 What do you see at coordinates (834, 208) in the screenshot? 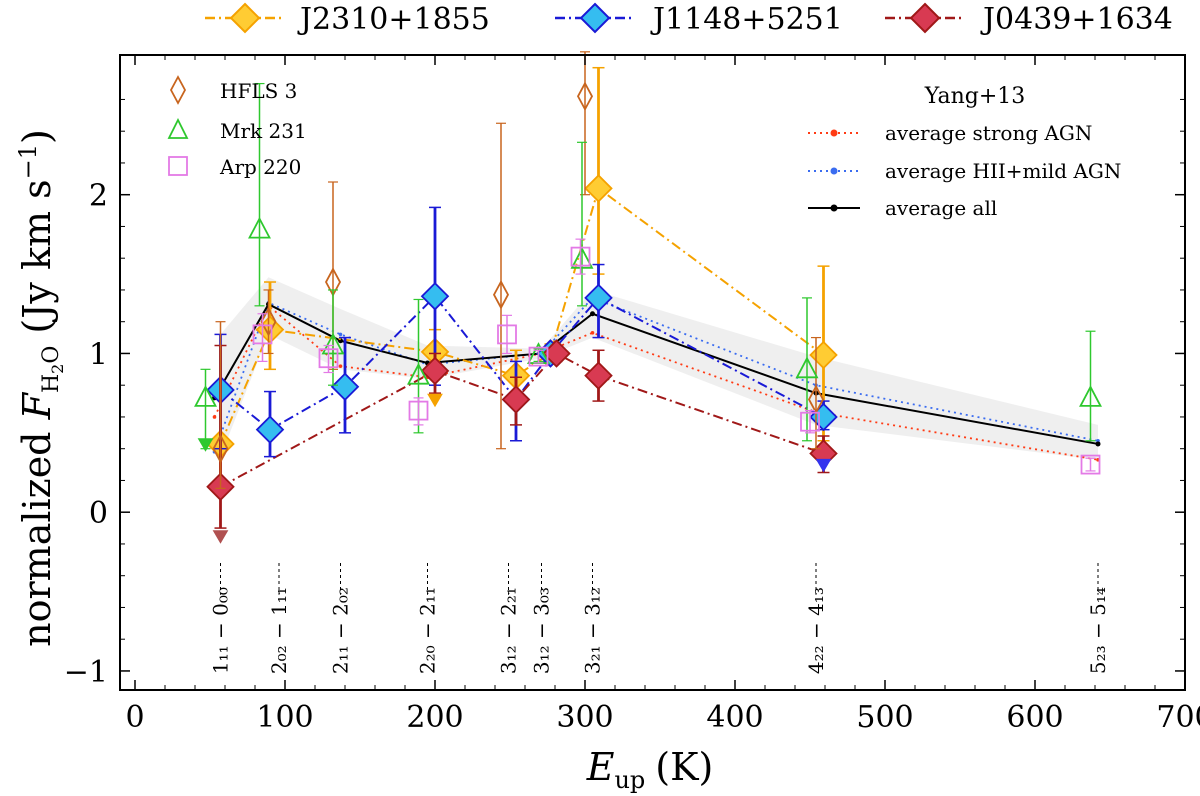
I see `legend-marker-average-all` at bounding box center [834, 208].